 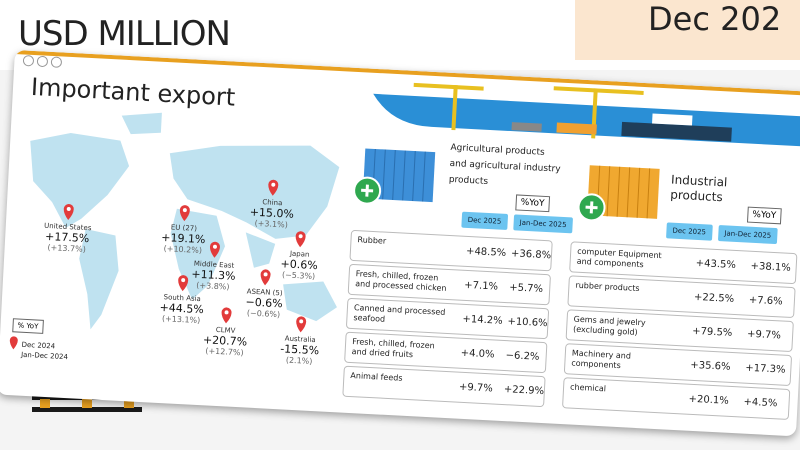 I want to click on region-label: China +15.0% (+3.1%), so click(x=272, y=214).